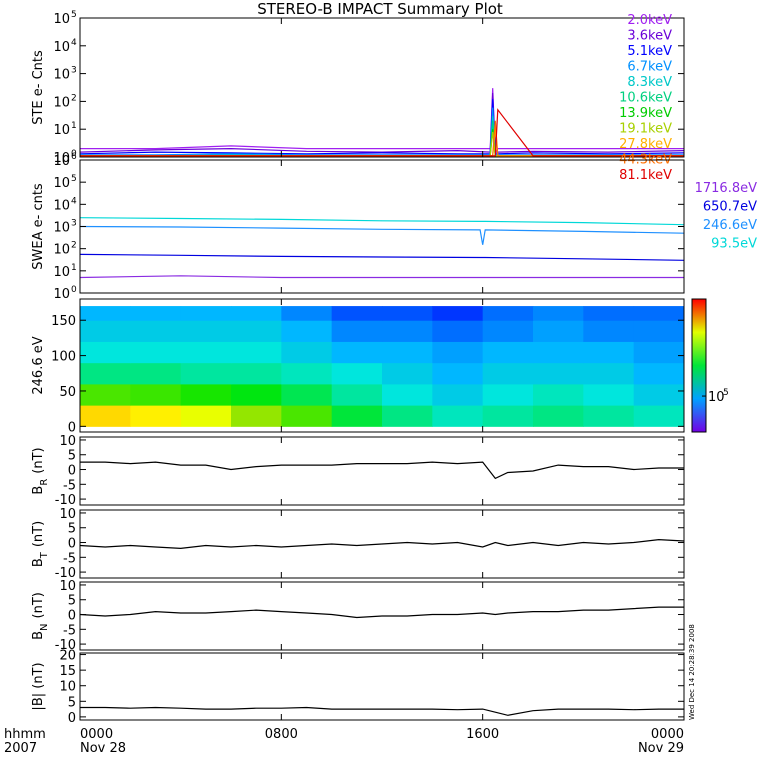 Image resolution: width=780 pixels, height=780 pixels. I want to click on plot-title: STEREO-B IMPACT Summary Plot, so click(380, 9).